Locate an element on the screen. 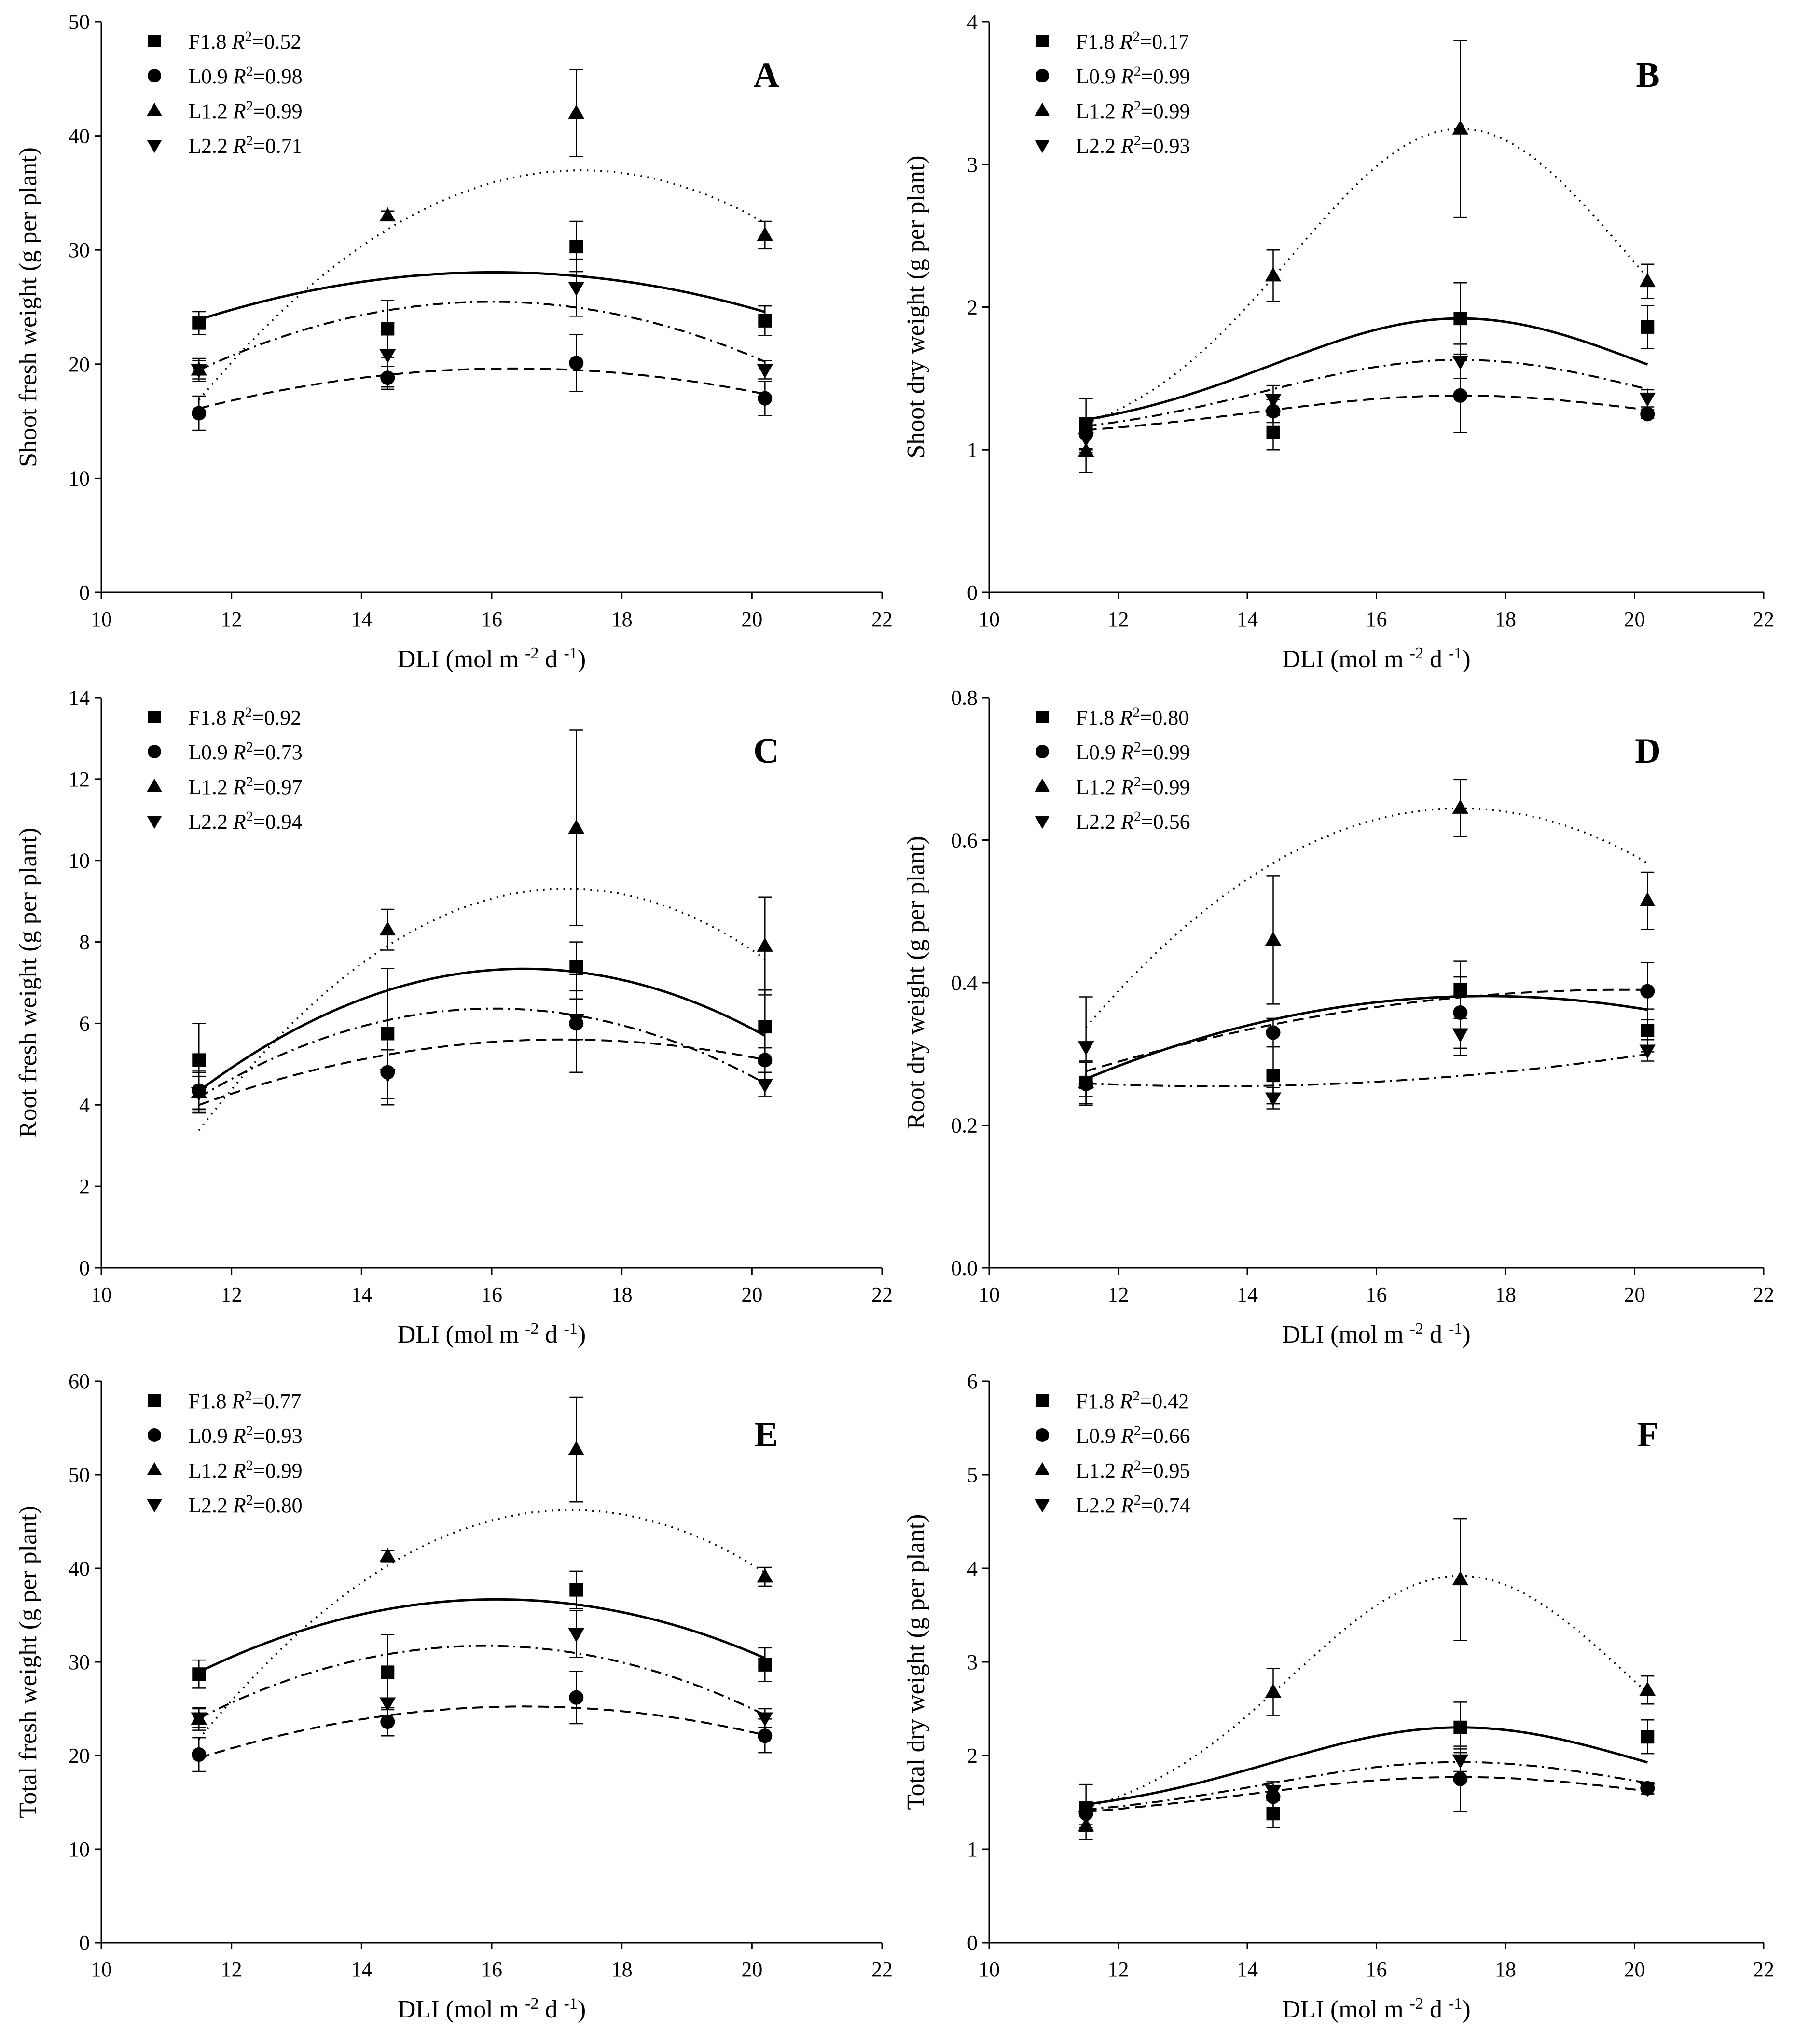  y-tick-label: 8 is located at coordinates (84, 943).